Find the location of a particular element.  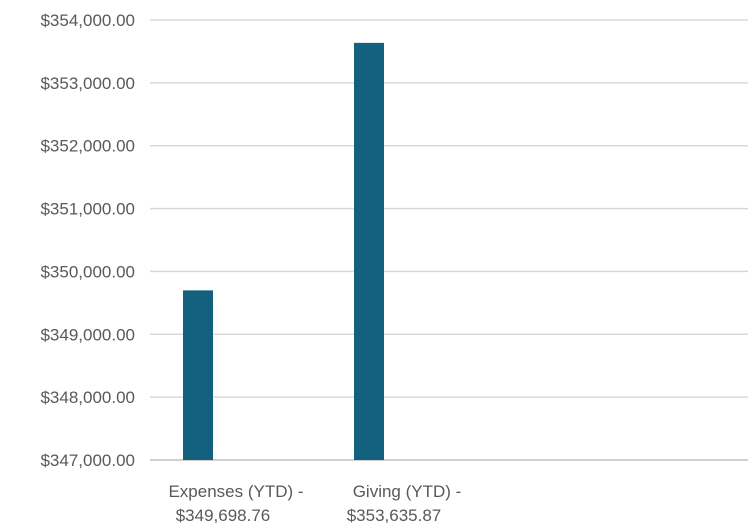

x-category-label: $349,698.76 is located at coordinates (223, 514).